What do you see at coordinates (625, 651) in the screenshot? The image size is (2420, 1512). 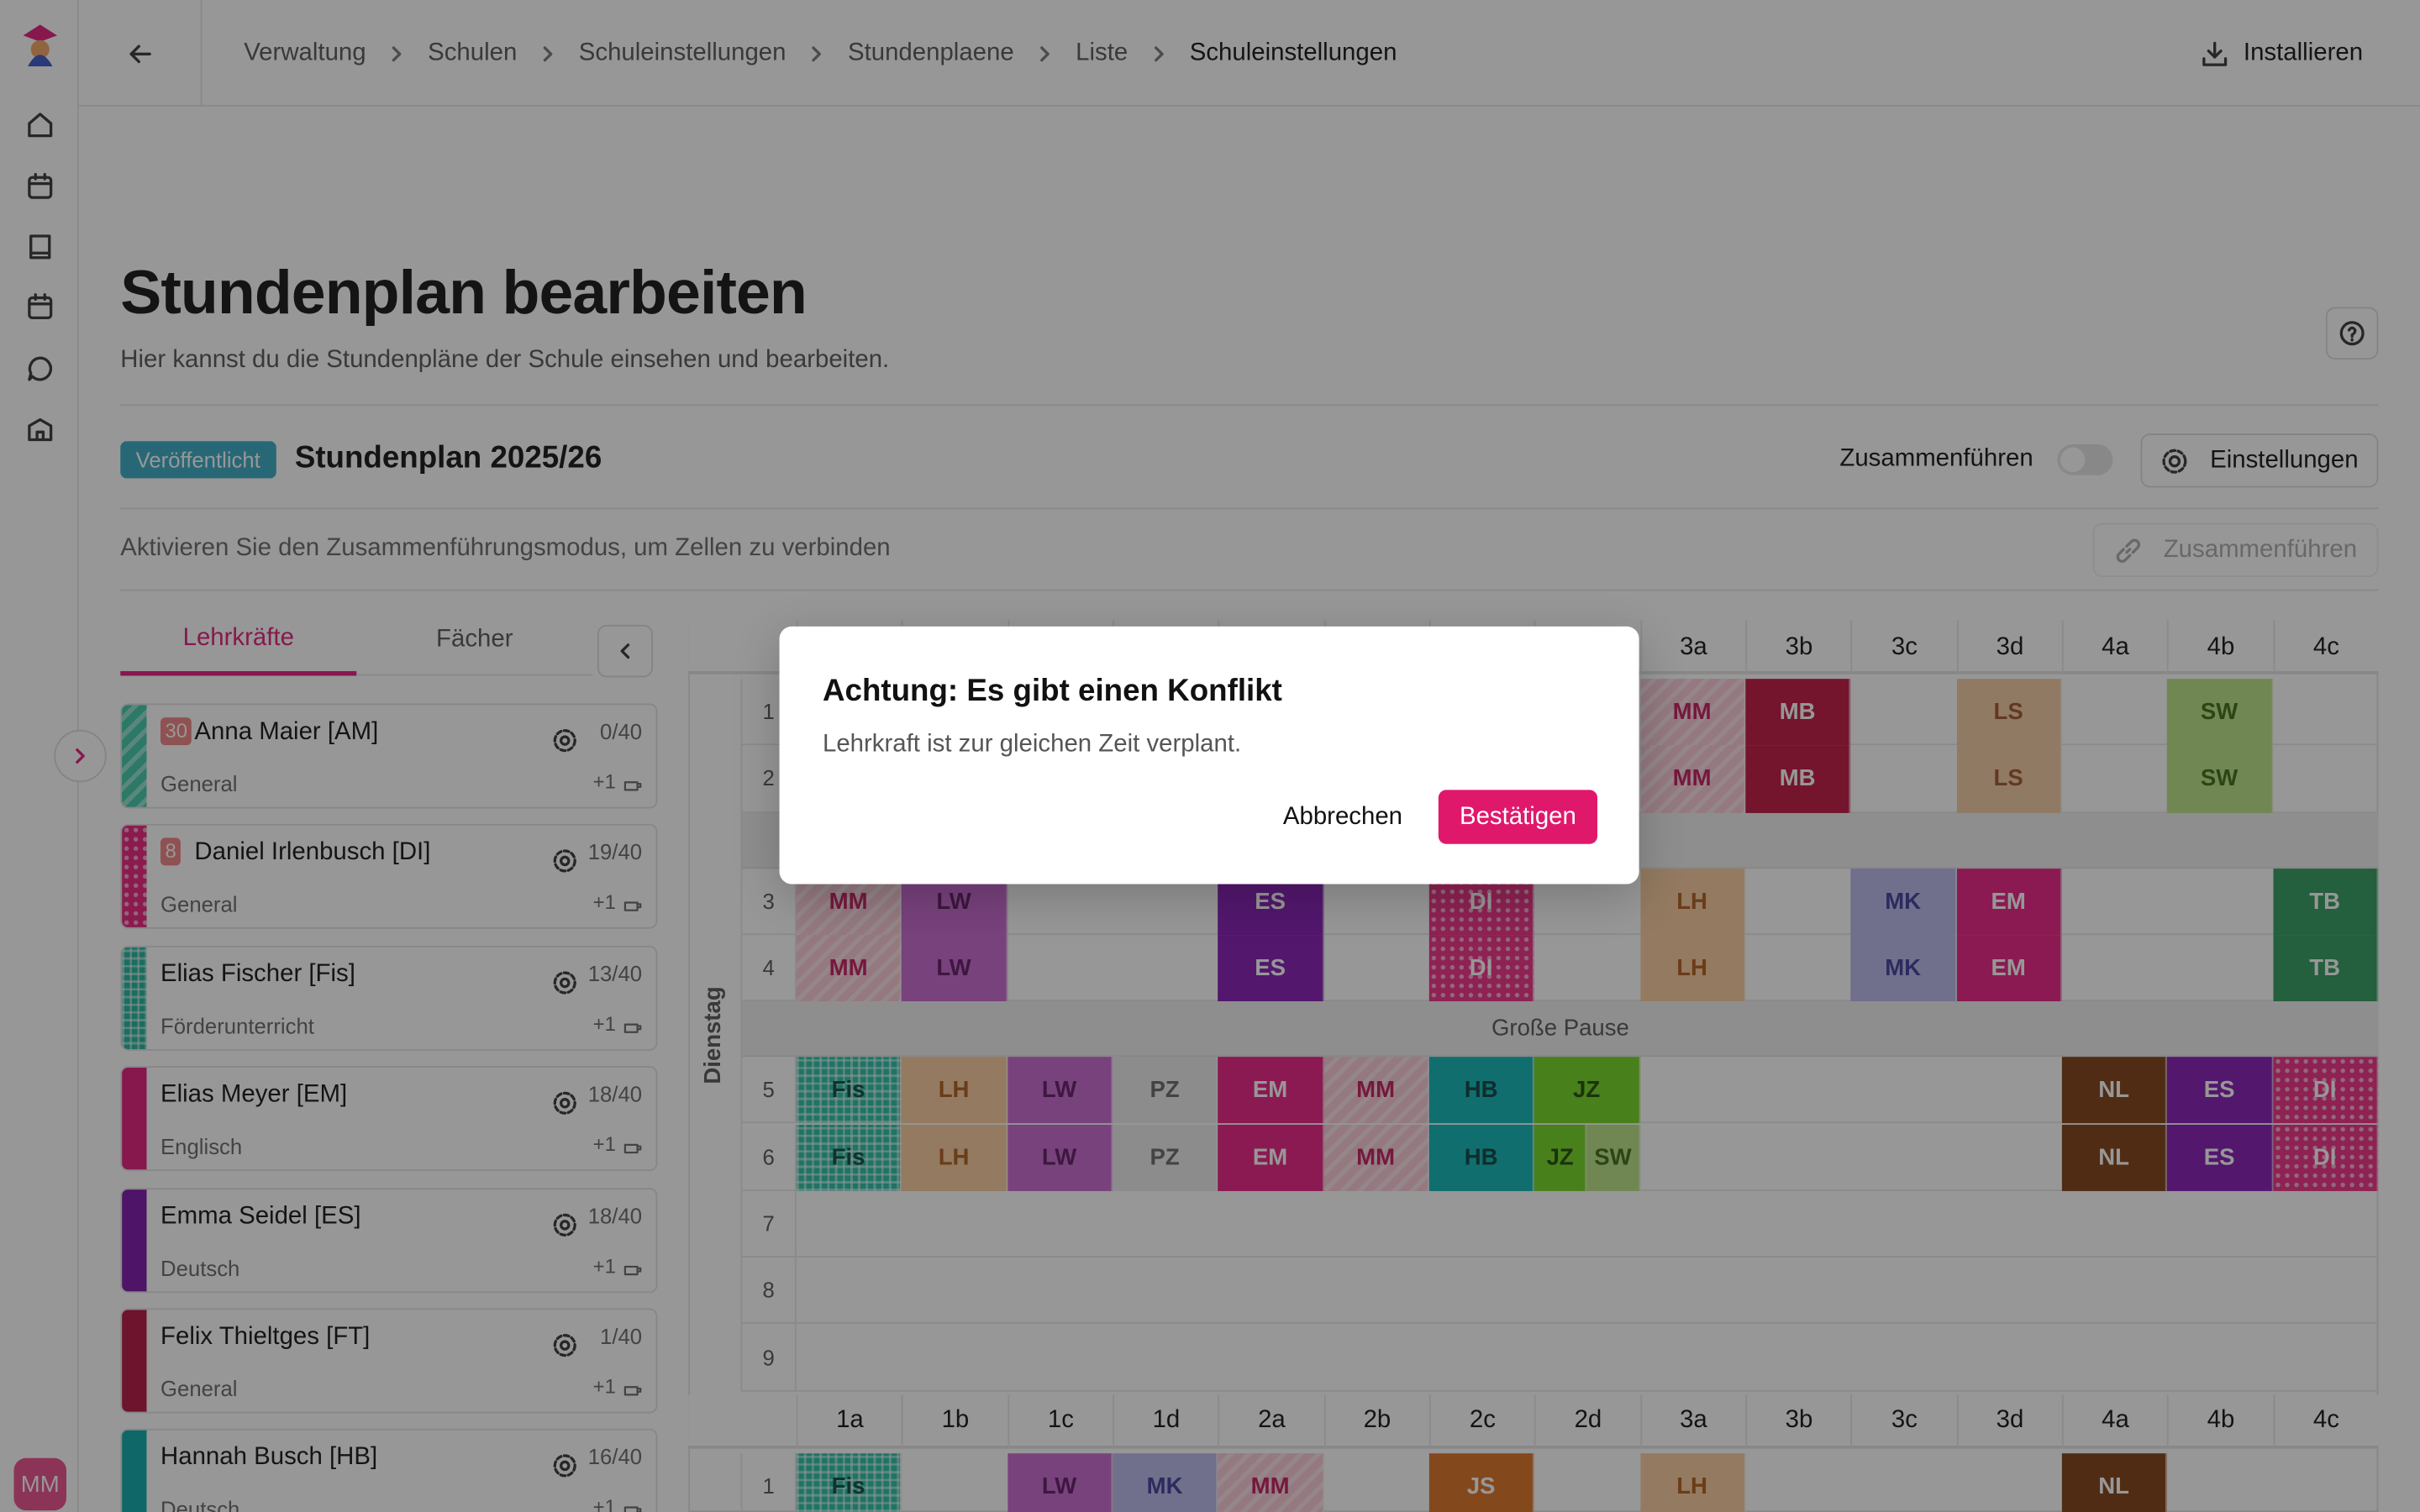 I see `collapse-panel` at bounding box center [625, 651].